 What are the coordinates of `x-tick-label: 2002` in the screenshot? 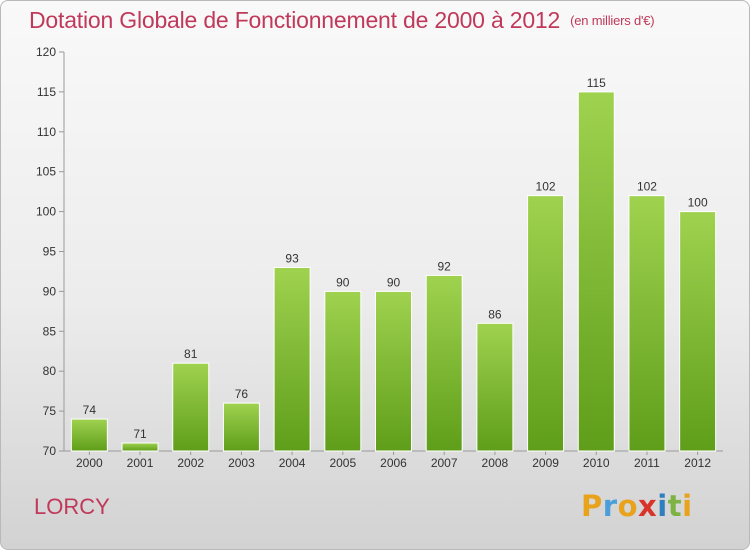 It's located at (190, 463).